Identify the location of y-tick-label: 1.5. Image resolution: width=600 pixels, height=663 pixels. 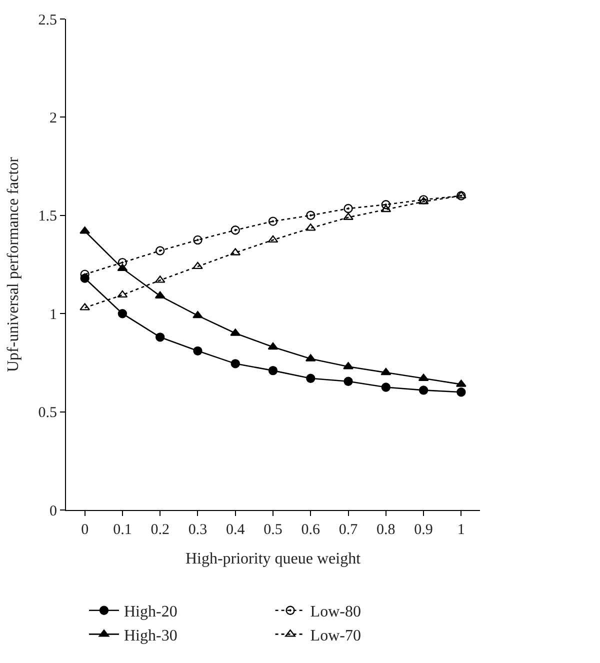
(47, 216).